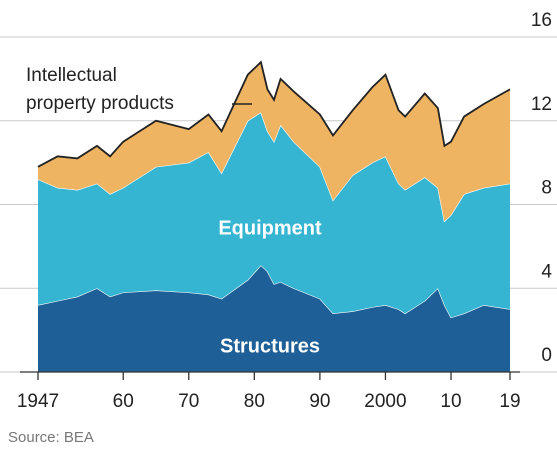 This screenshot has height=452, width=557. What do you see at coordinates (123, 401) in the screenshot?
I see `x-tick-label: 60` at bounding box center [123, 401].